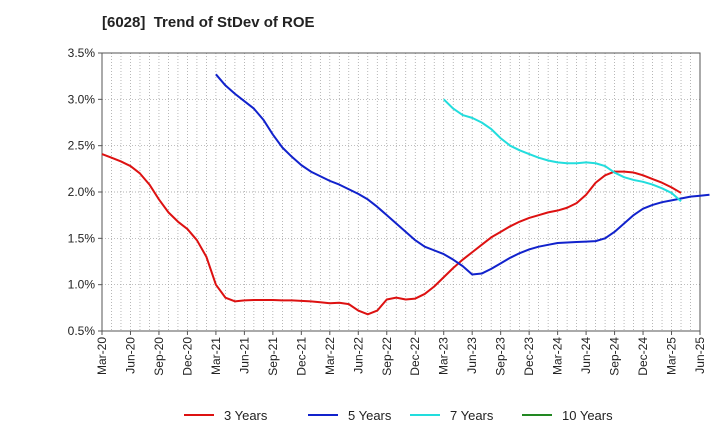 The height and width of the screenshot is (440, 720). Describe the element at coordinates (82, 53) in the screenshot. I see `y-tick-label: 3.5%` at that location.